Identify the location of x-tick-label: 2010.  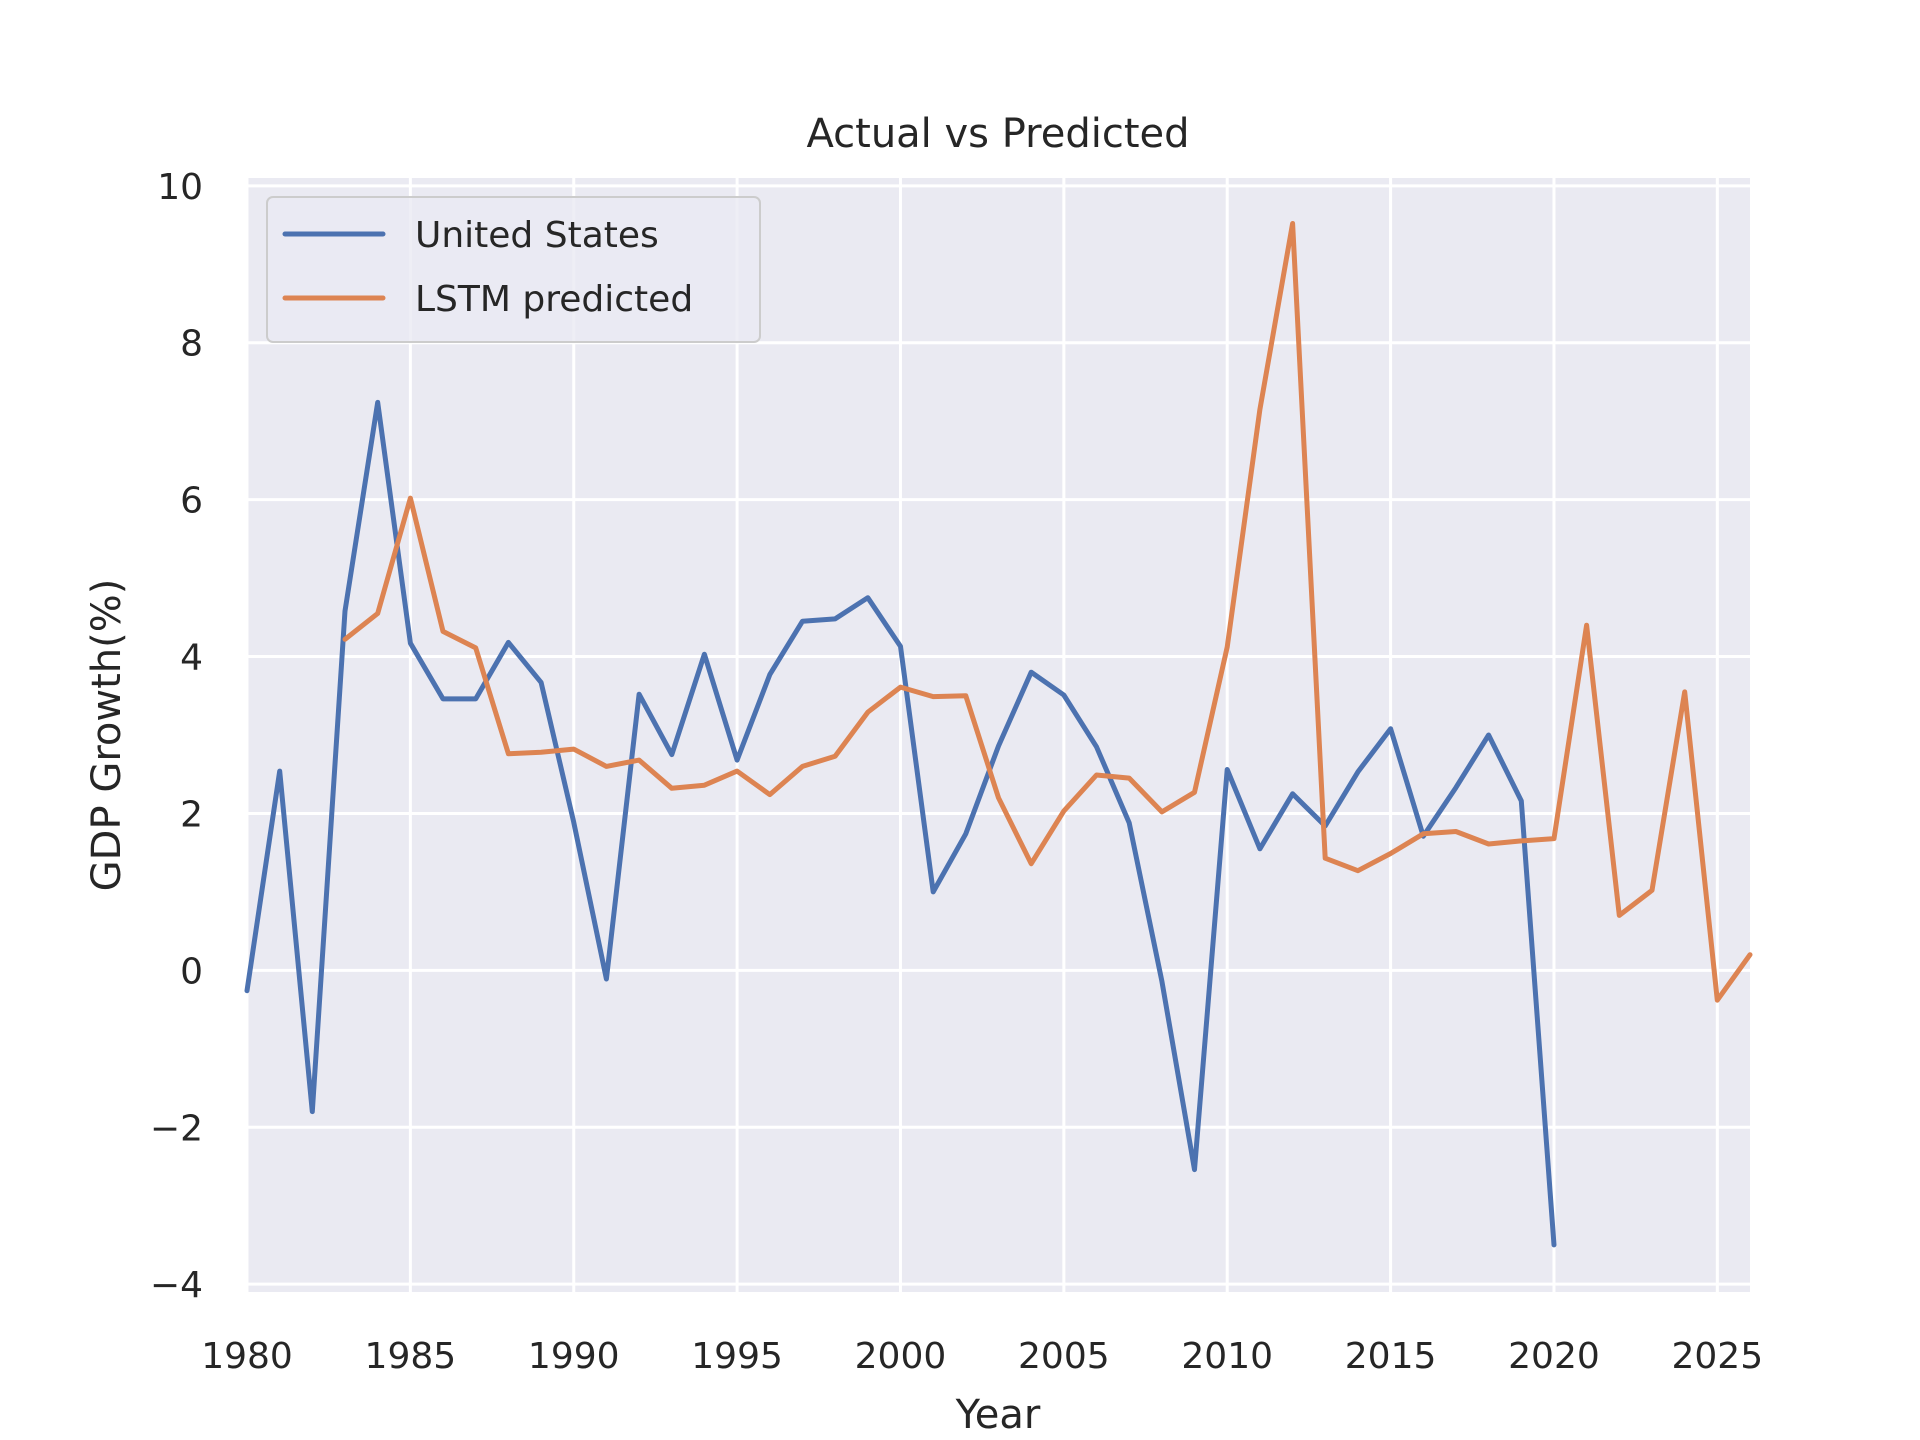
(1227, 1356).